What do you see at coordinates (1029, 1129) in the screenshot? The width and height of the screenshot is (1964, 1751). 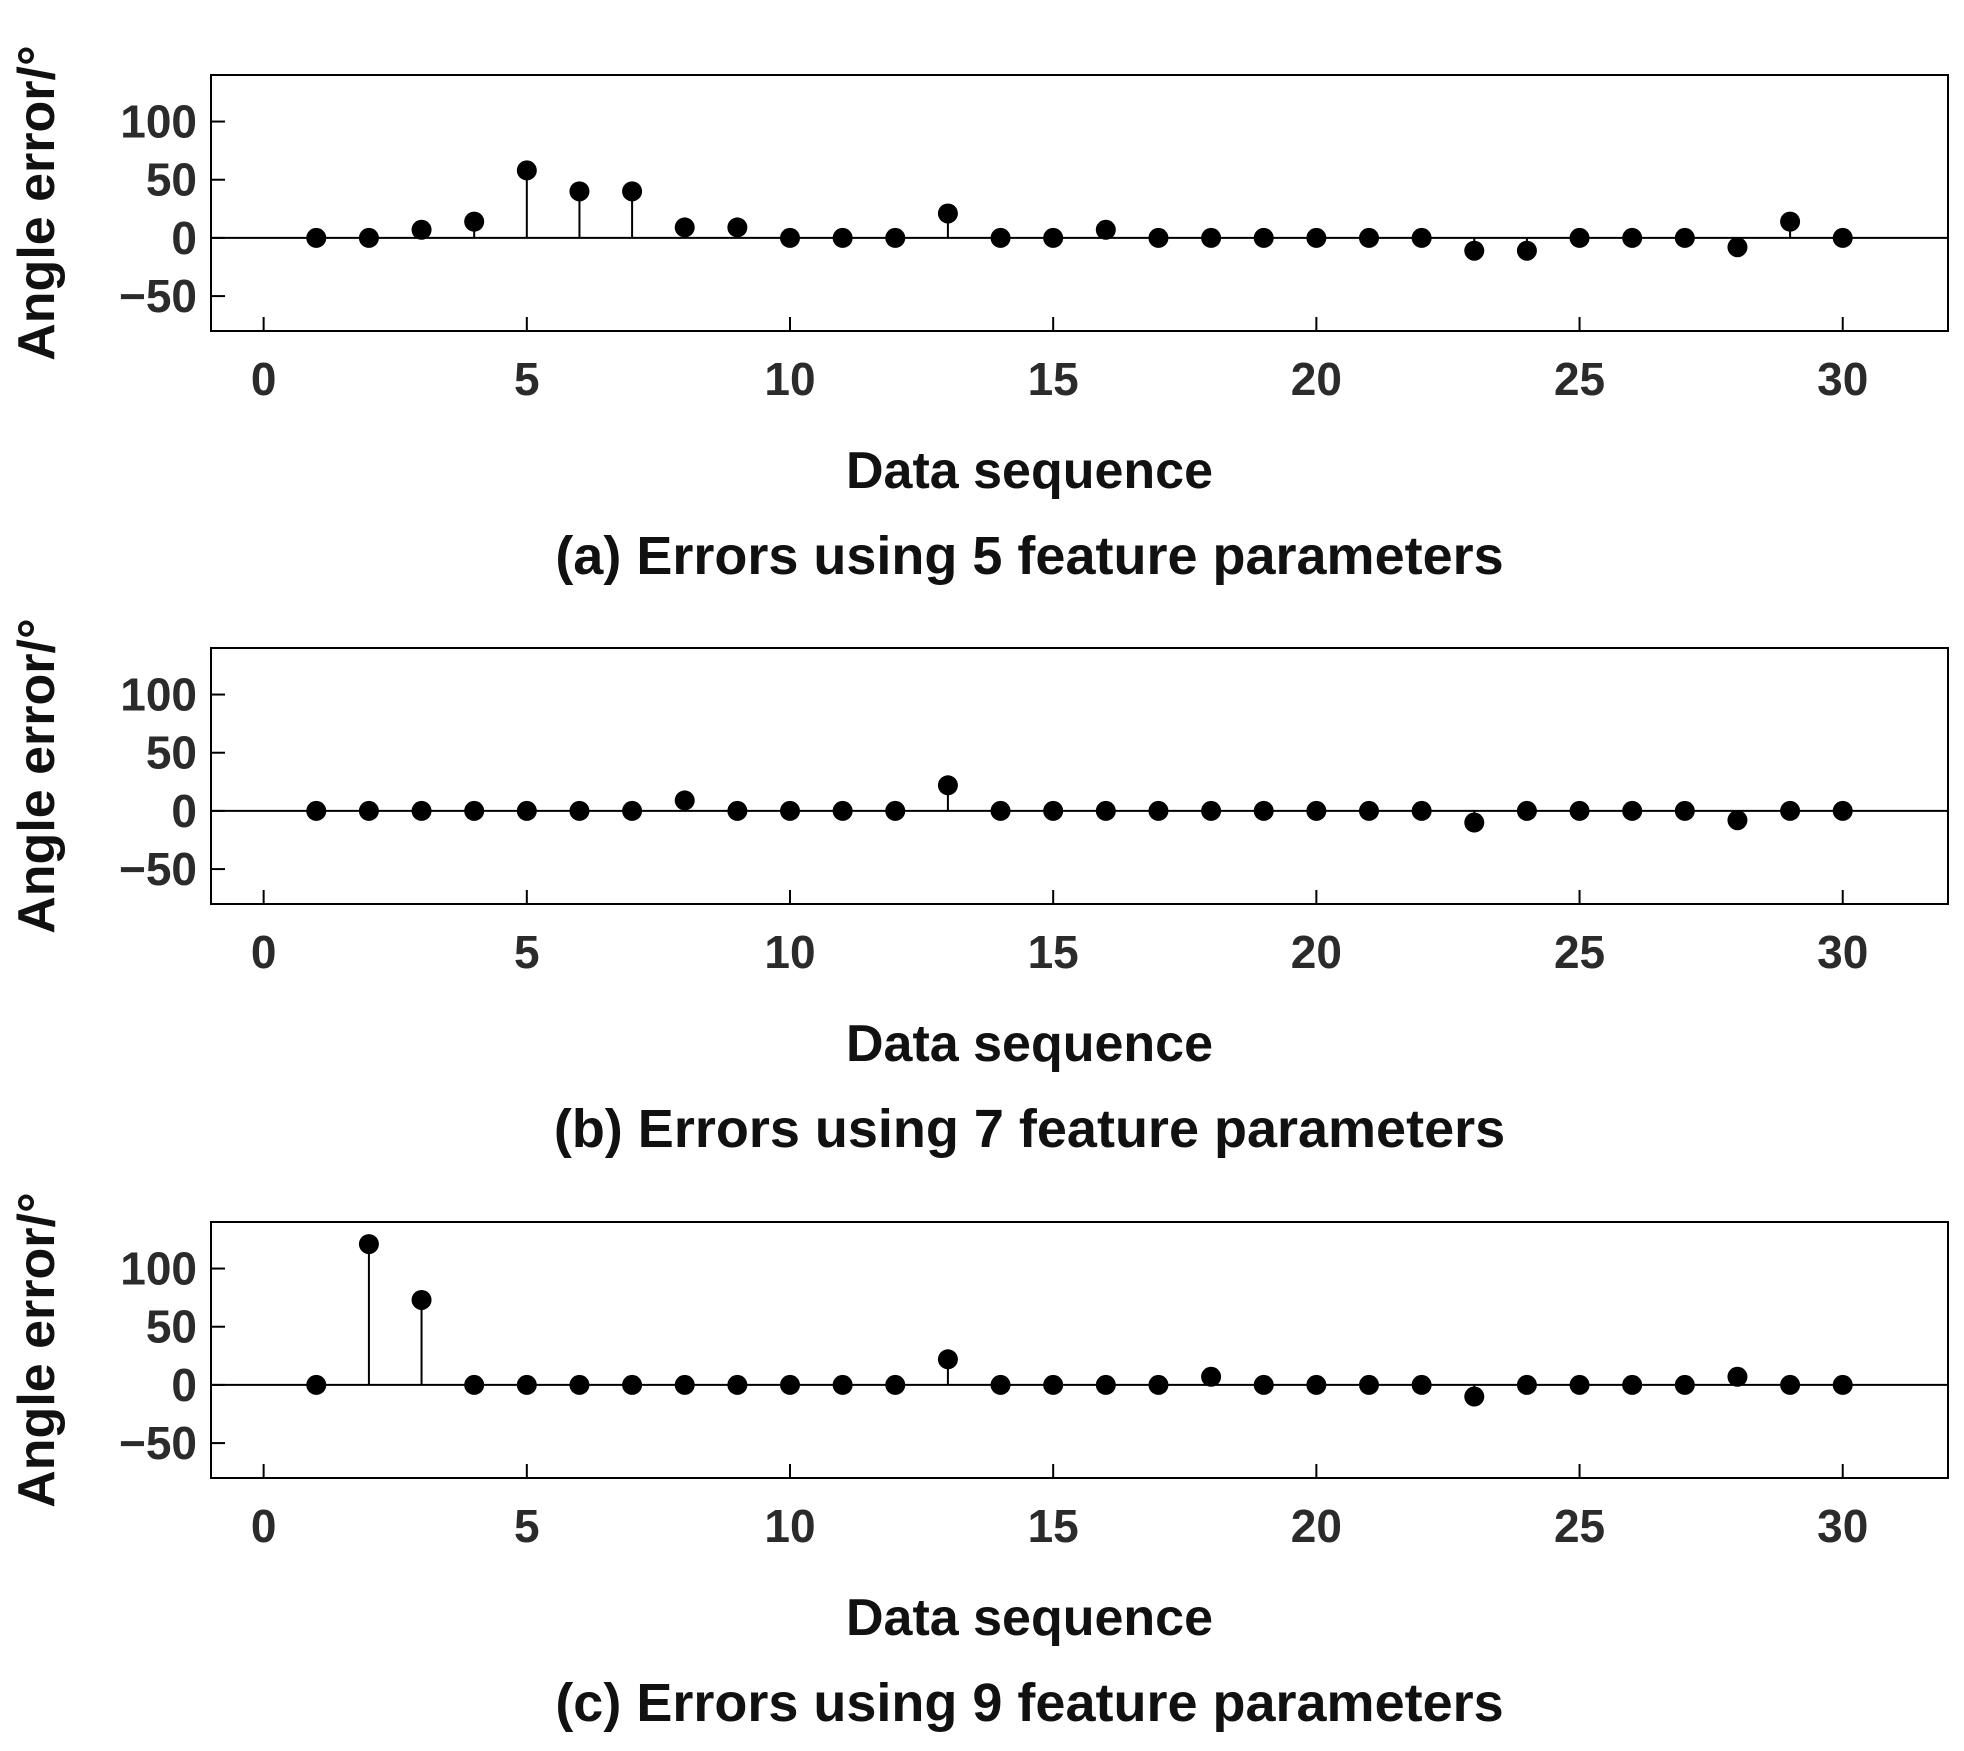 I see `panel-2-caption: (b) Errors using 7 feature parameters` at bounding box center [1029, 1129].